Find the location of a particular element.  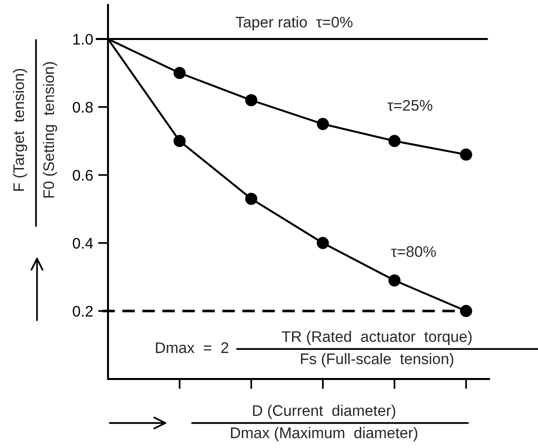

y-tick-label: 0.8 is located at coordinates (82, 107).